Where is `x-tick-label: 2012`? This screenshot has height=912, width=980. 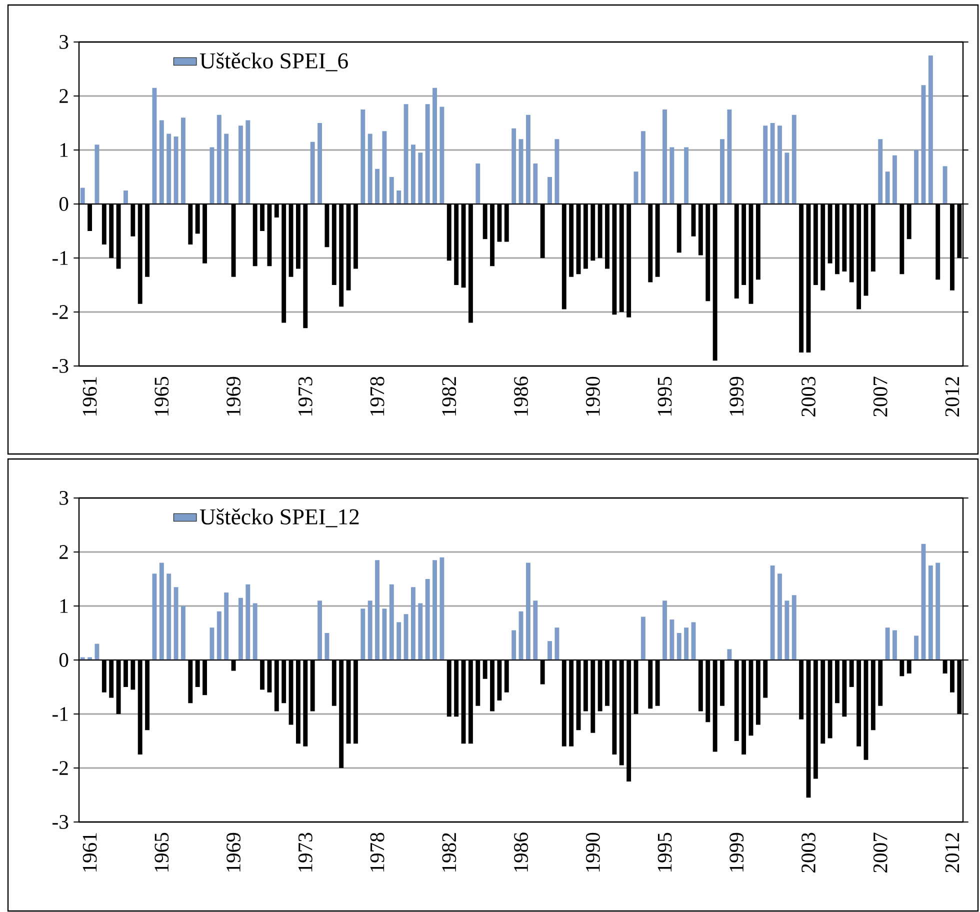
x-tick-label: 2012 is located at coordinates (952, 396).